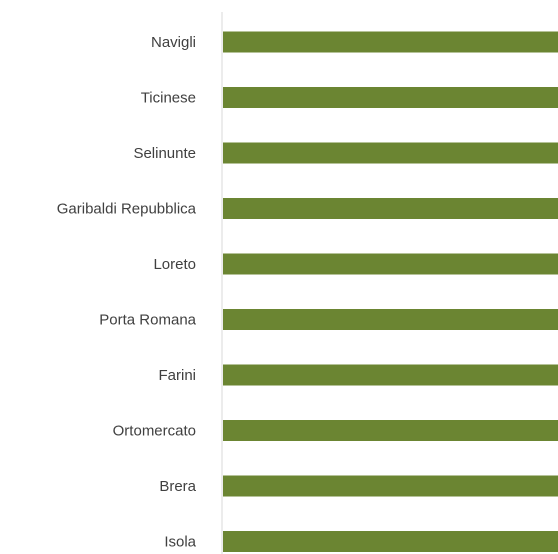 This screenshot has height=554, width=558. I want to click on bar-porta-romana, so click(390, 319).